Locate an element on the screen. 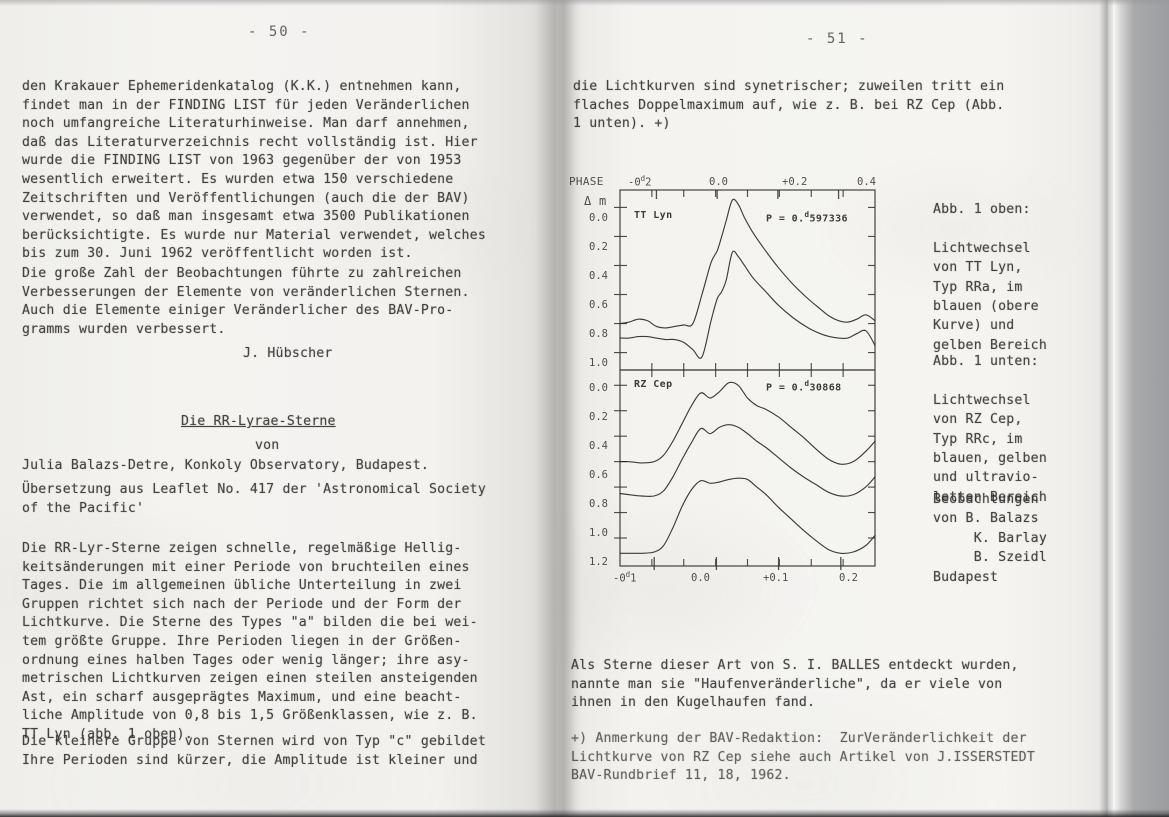 The image size is (1169, 817). byline-von: von is located at coordinates (267, 445).